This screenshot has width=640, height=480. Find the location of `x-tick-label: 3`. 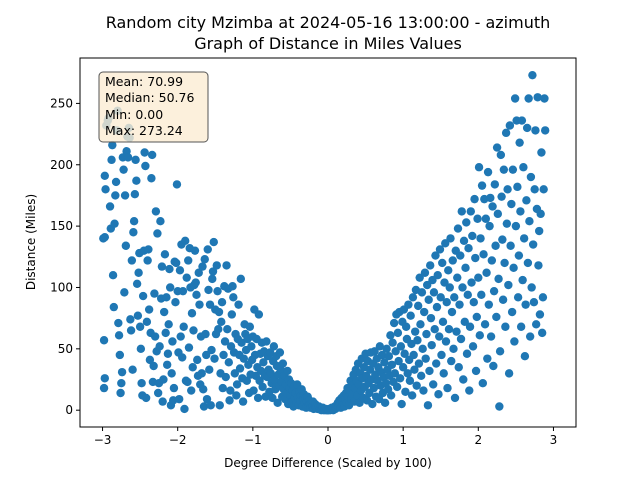

x-tick-label: 3 is located at coordinates (554, 440).